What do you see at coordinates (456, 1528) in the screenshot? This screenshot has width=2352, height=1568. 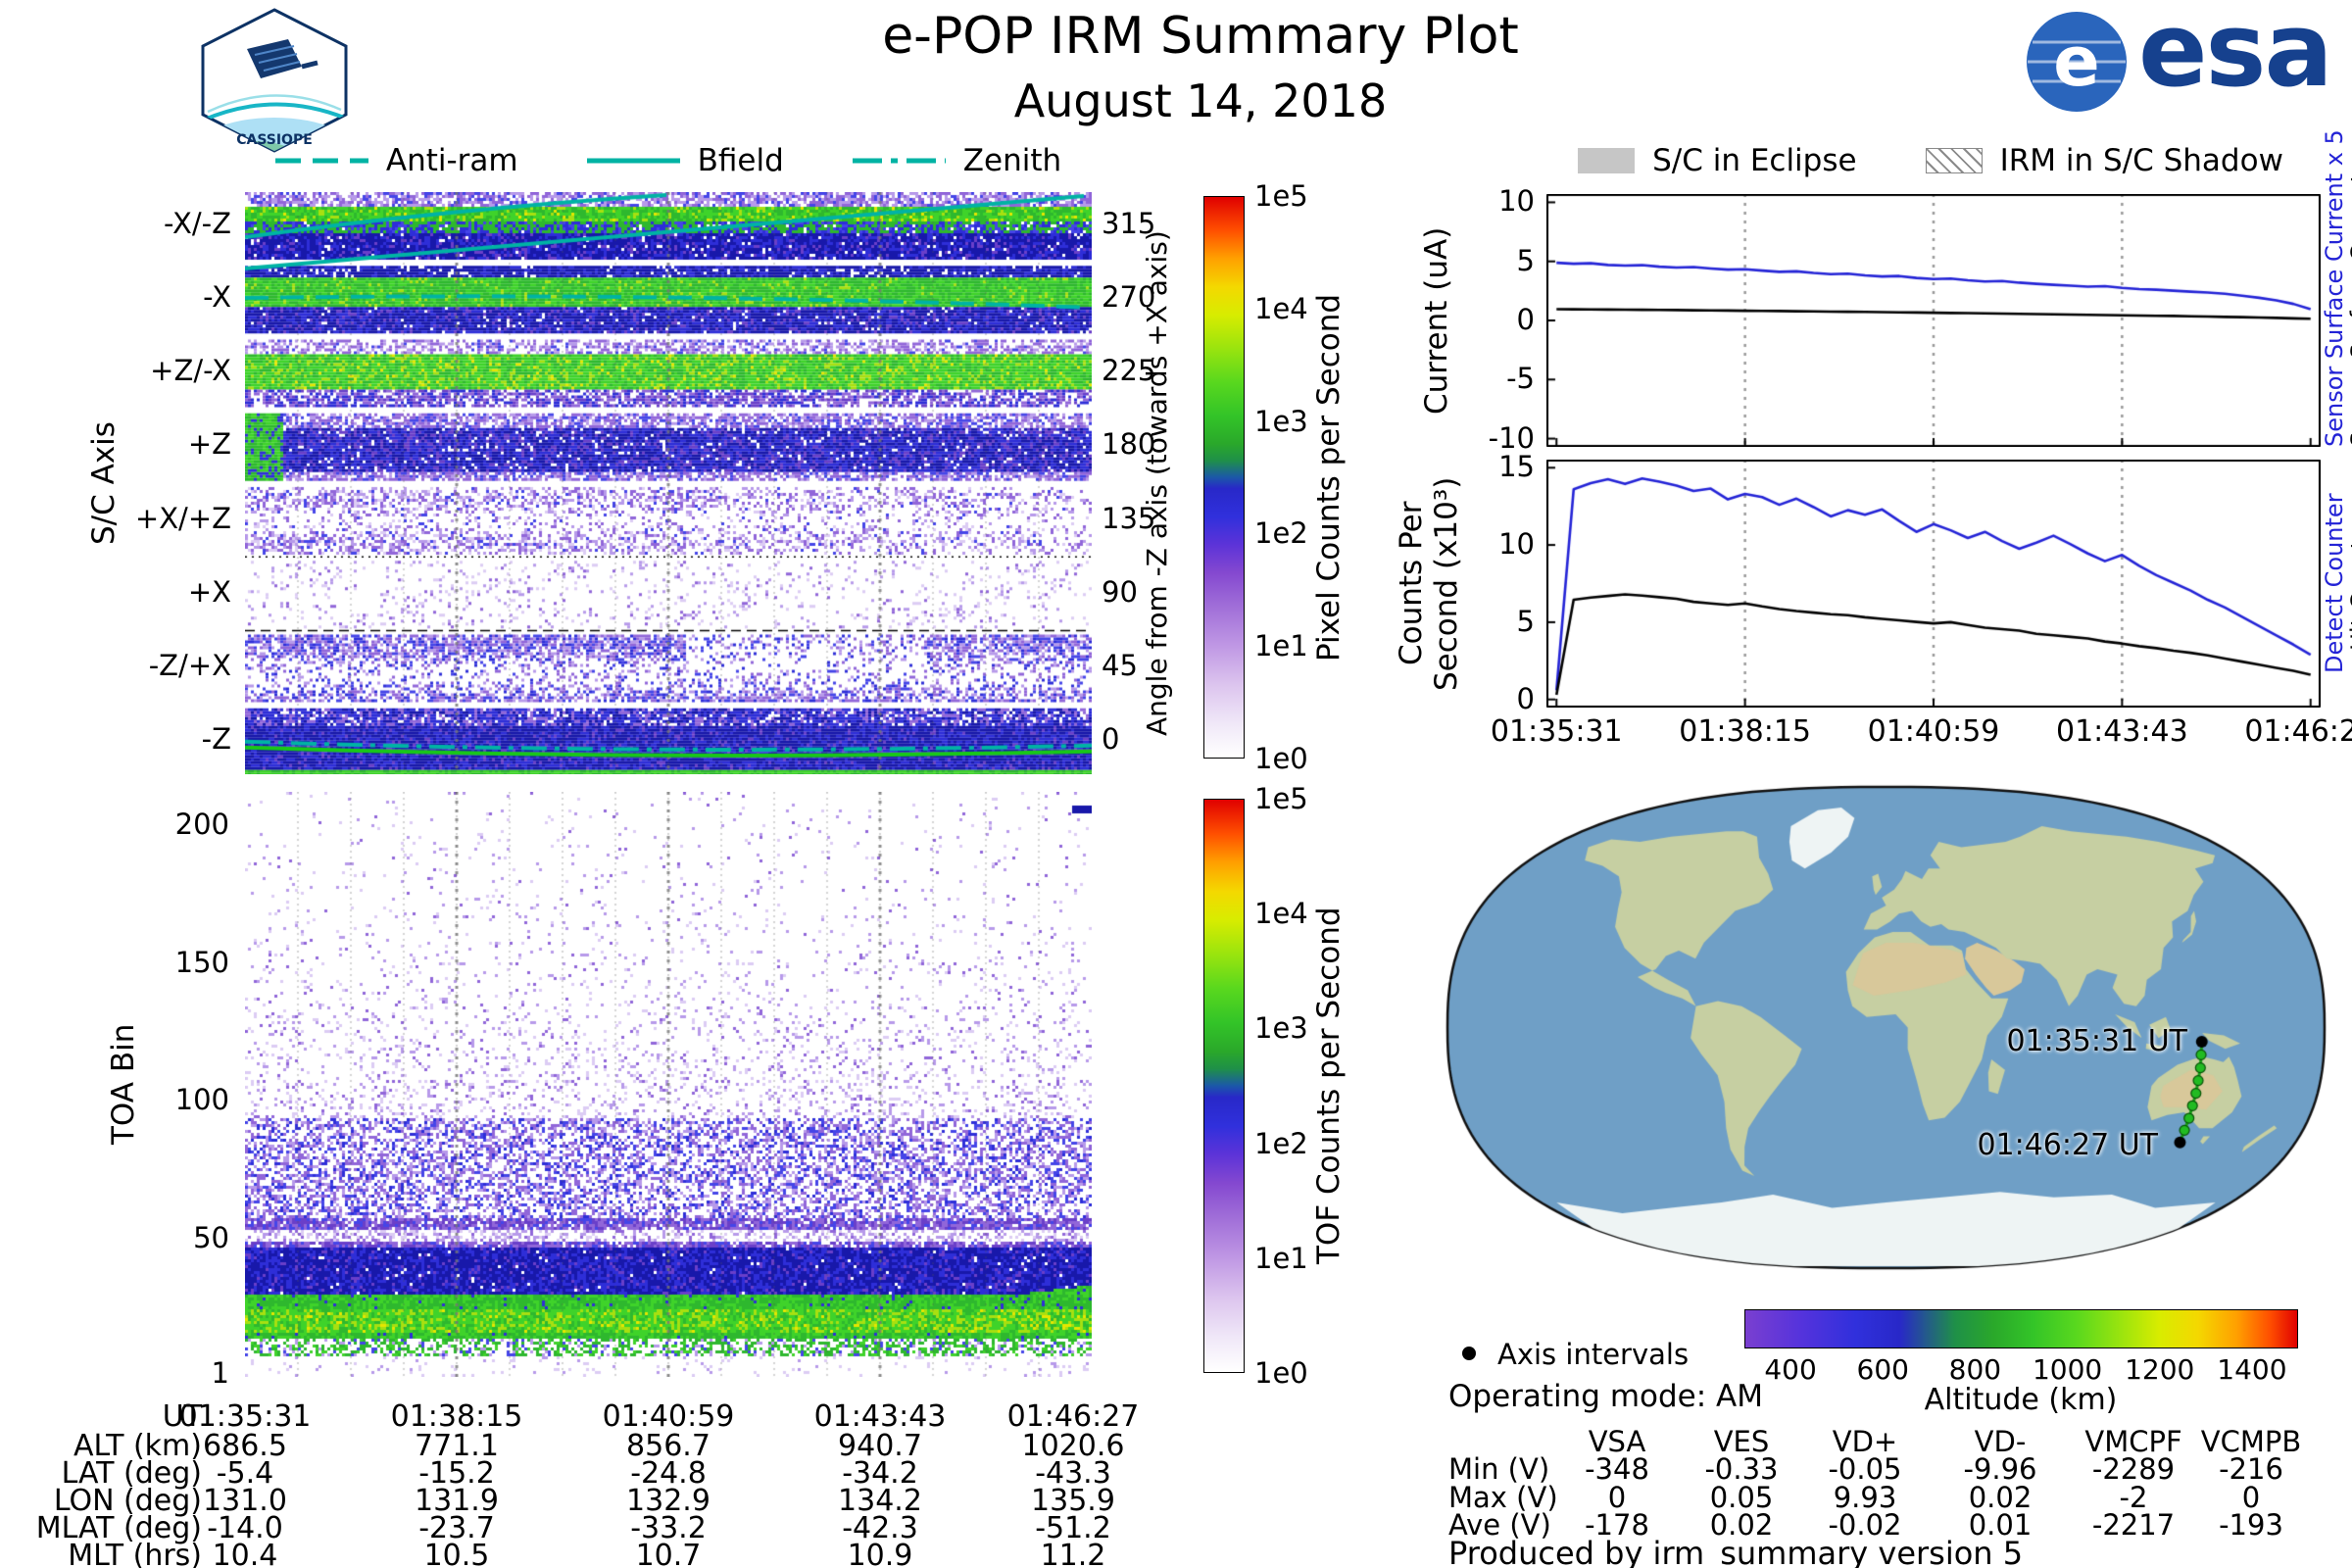 I see `ephem-cell: -23.7` at bounding box center [456, 1528].